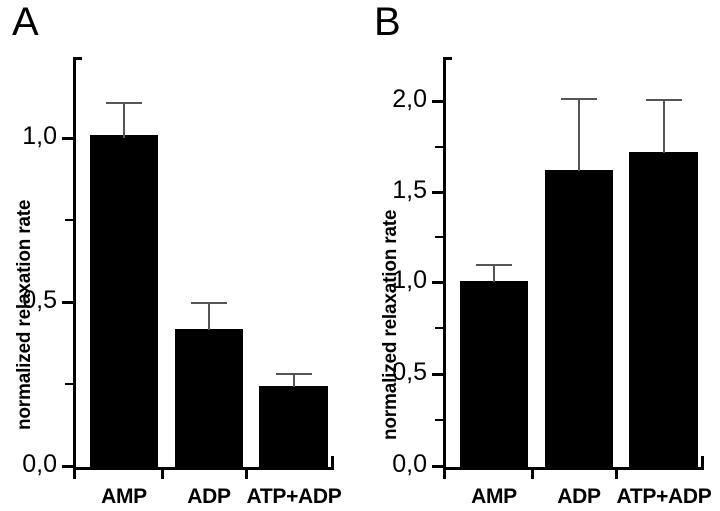  I want to click on y-axis-top-cap-b, so click(447, 58).